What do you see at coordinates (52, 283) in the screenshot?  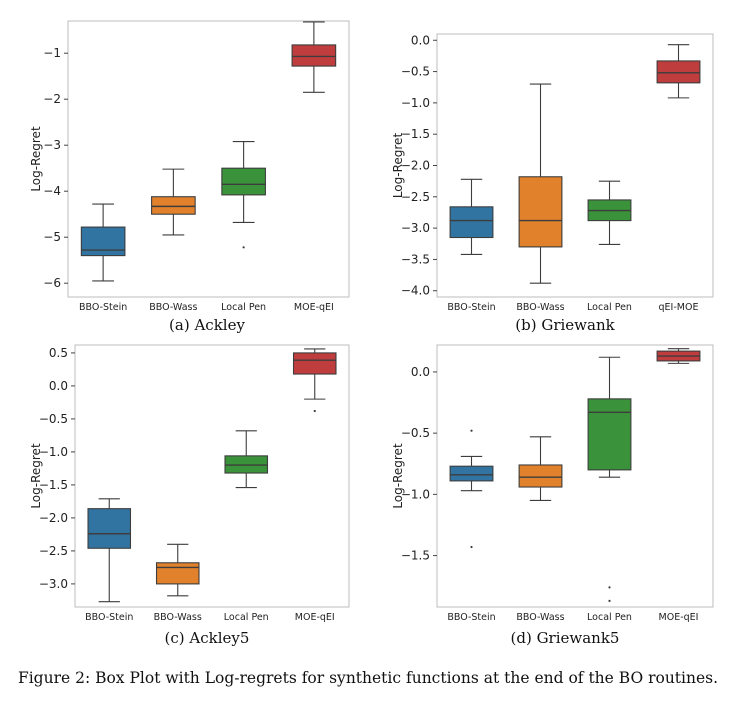 I see `y-tick-label: −6` at bounding box center [52, 283].